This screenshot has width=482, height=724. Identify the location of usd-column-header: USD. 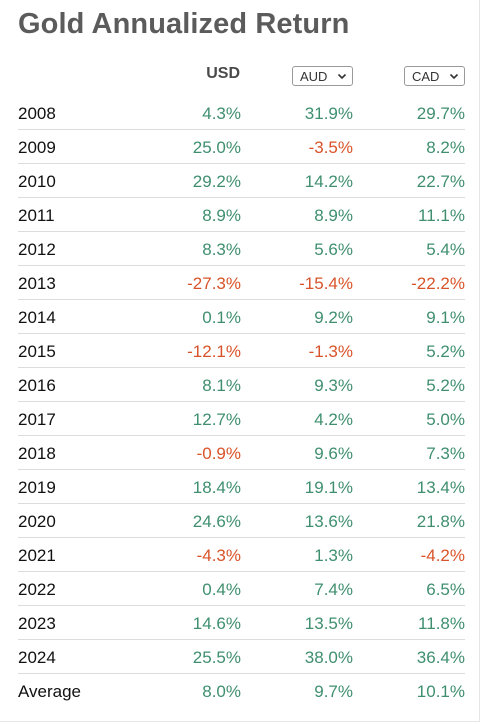
(223, 73).